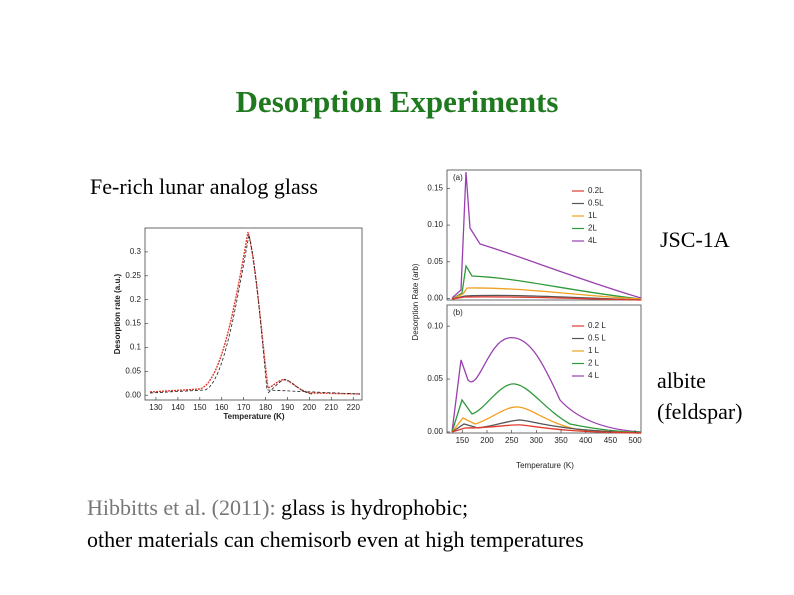 The height and width of the screenshot is (595, 794). What do you see at coordinates (222, 407) in the screenshot?
I see `x-tick-label: 160` at bounding box center [222, 407].